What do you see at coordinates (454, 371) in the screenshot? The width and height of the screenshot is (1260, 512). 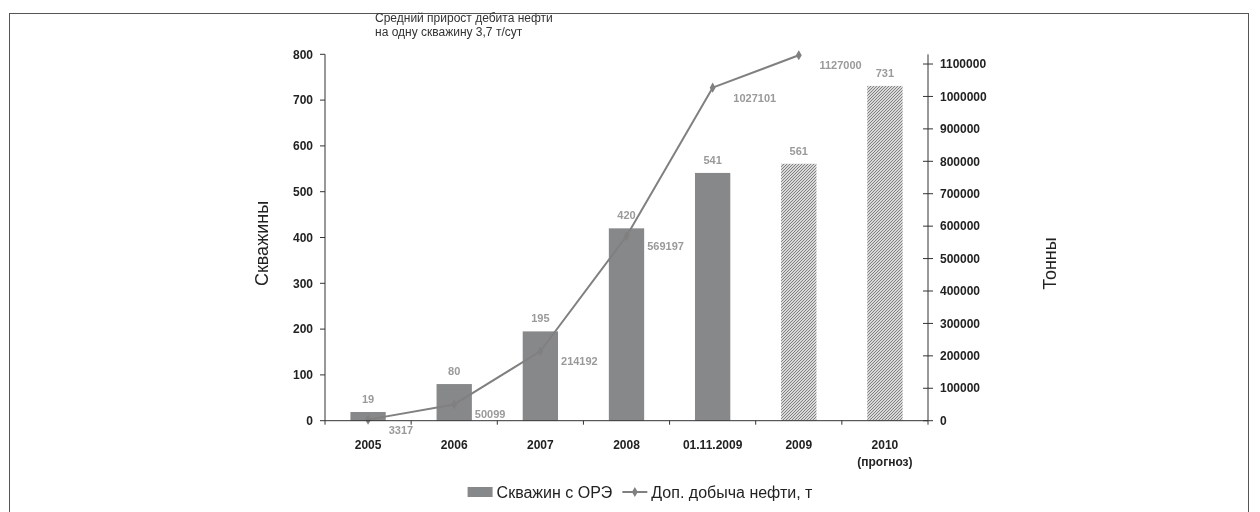 I see `data-label: 80` at bounding box center [454, 371].